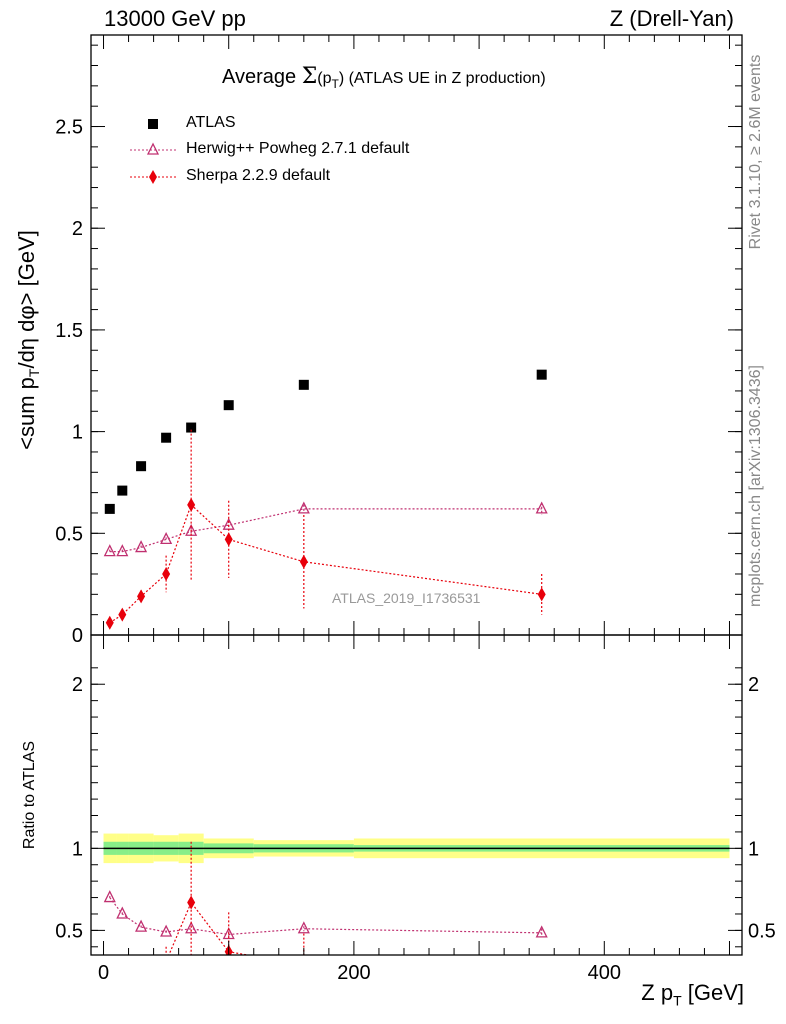  Describe the element at coordinates (604, 973) in the screenshot. I see `x-tick-label: 400` at that location.